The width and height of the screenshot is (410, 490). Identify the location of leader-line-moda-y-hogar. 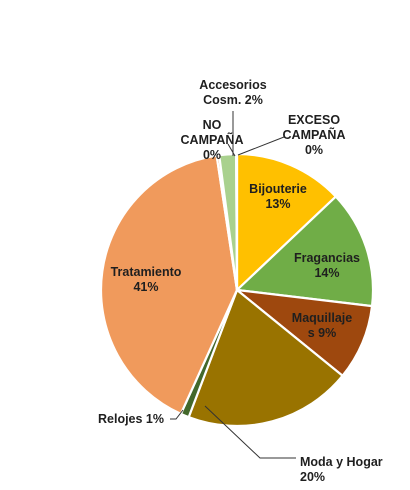
(250, 432).